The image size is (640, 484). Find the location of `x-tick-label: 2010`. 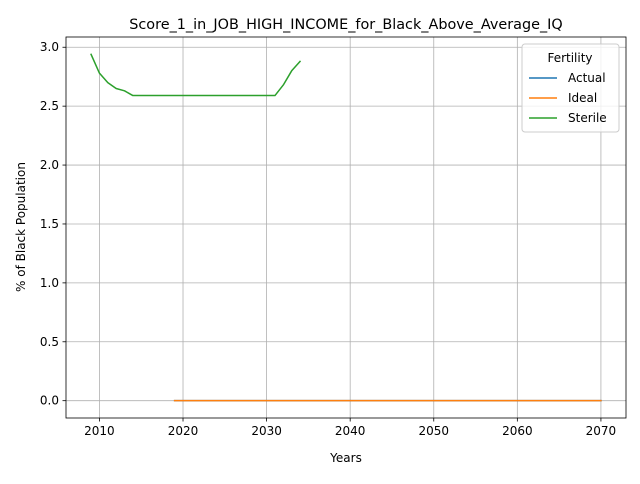

x-tick-label: 2010 is located at coordinates (99, 431).